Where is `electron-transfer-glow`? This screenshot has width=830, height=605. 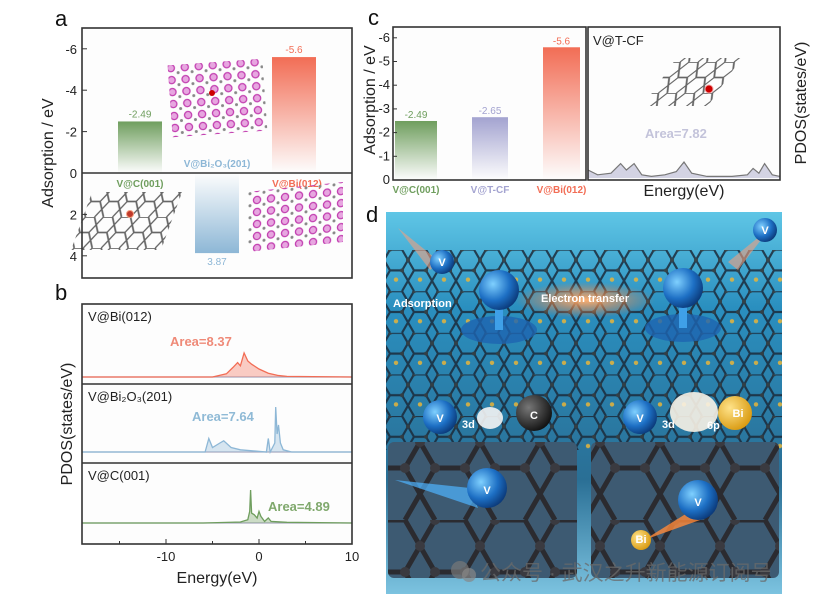
electron-transfer-glow is located at coordinates (585, 300).